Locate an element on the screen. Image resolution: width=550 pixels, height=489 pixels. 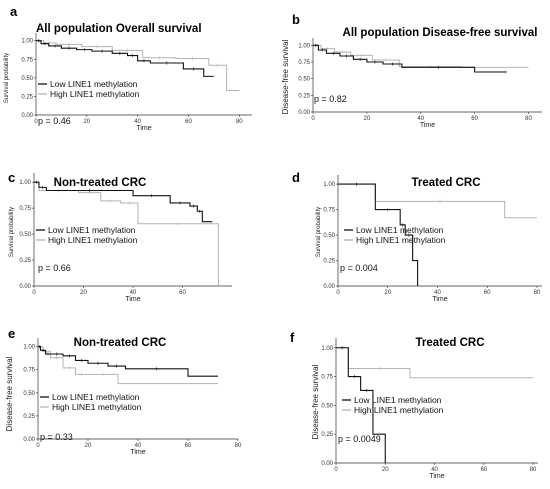
chart-title: All population Disease-free survival is located at coordinates (440, 33).